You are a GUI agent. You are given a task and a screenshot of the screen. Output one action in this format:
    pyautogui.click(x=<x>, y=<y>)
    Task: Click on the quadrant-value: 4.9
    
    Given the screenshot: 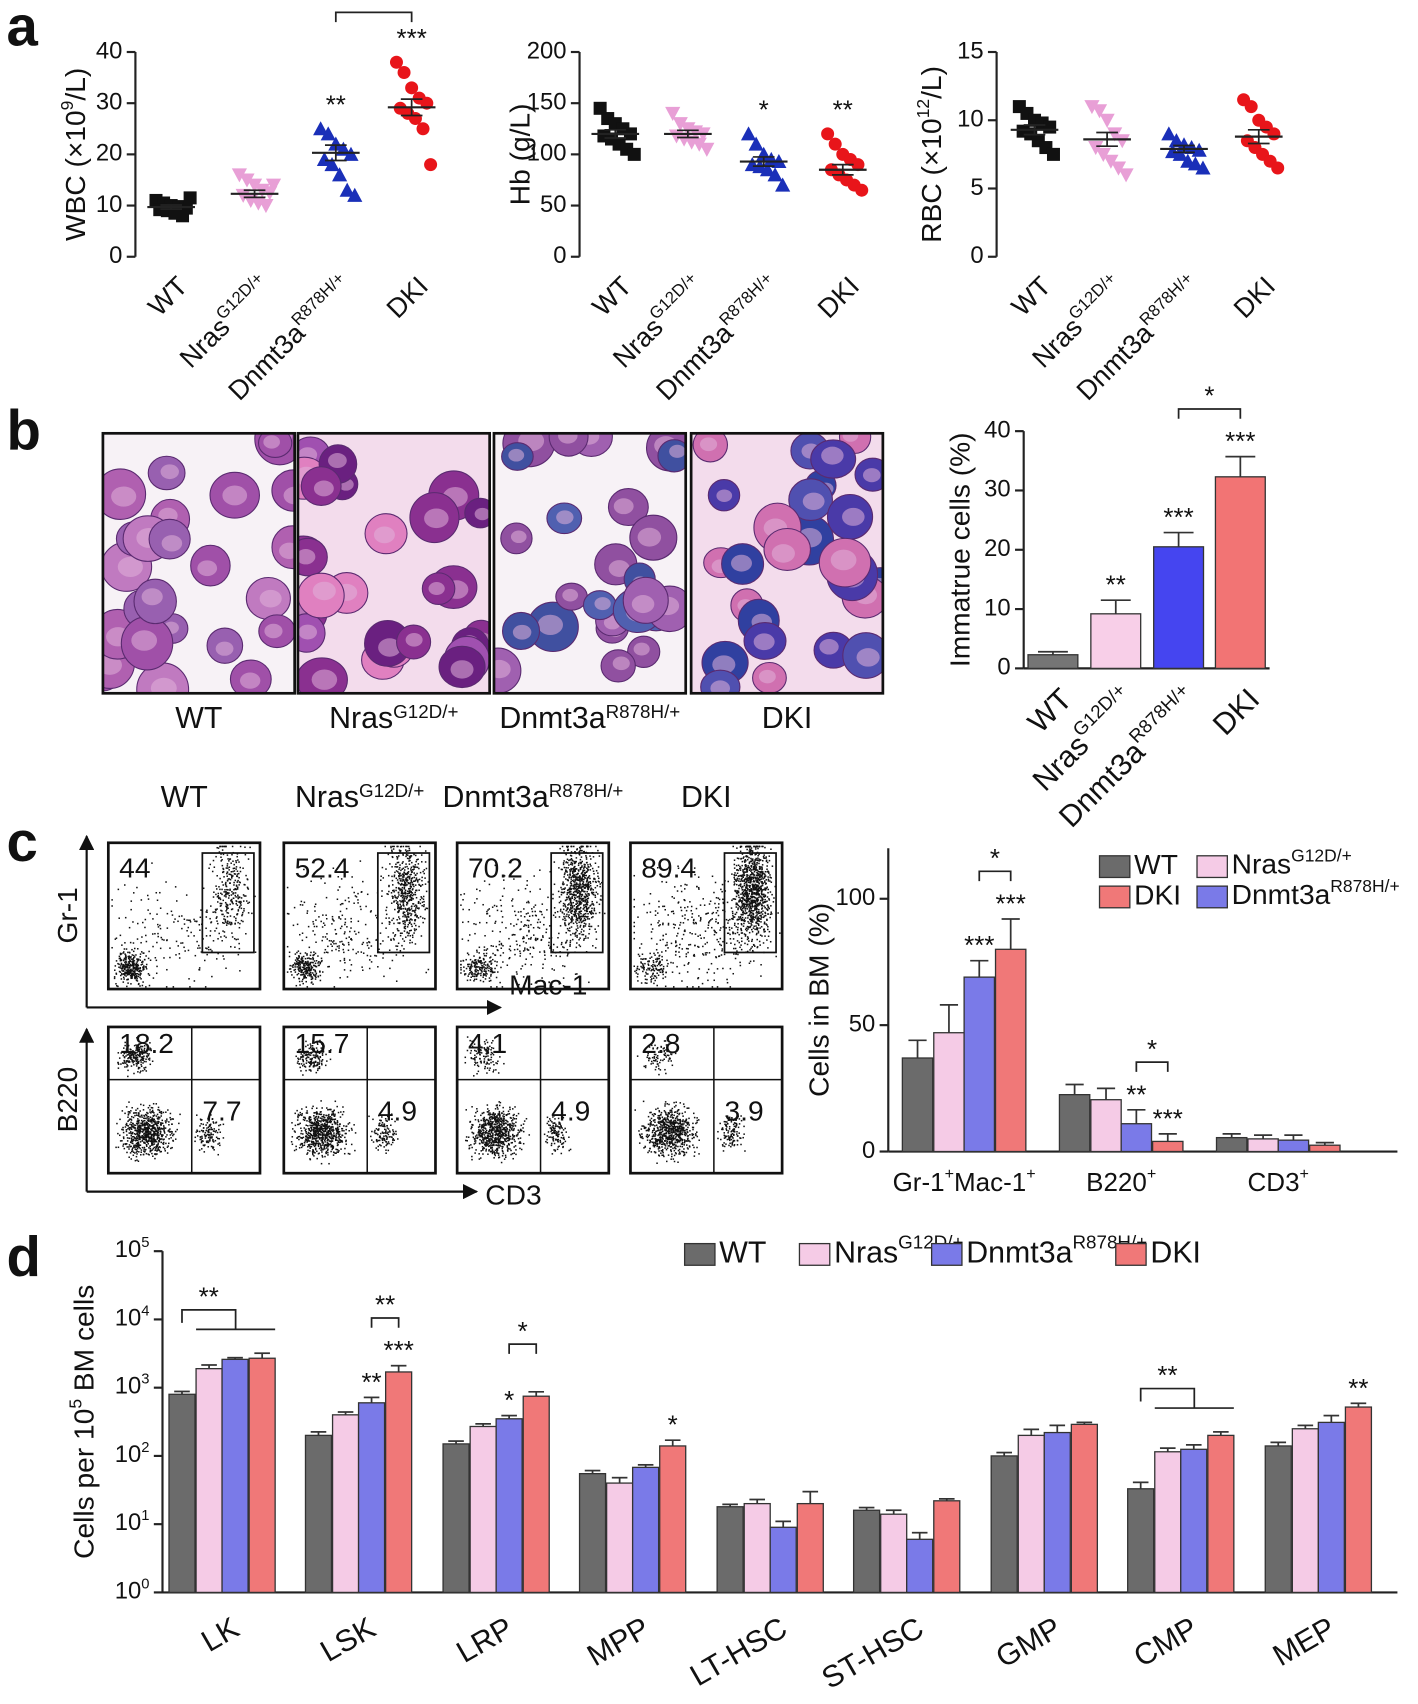 What is the action you would take?
    pyautogui.click(x=397, y=1111)
    